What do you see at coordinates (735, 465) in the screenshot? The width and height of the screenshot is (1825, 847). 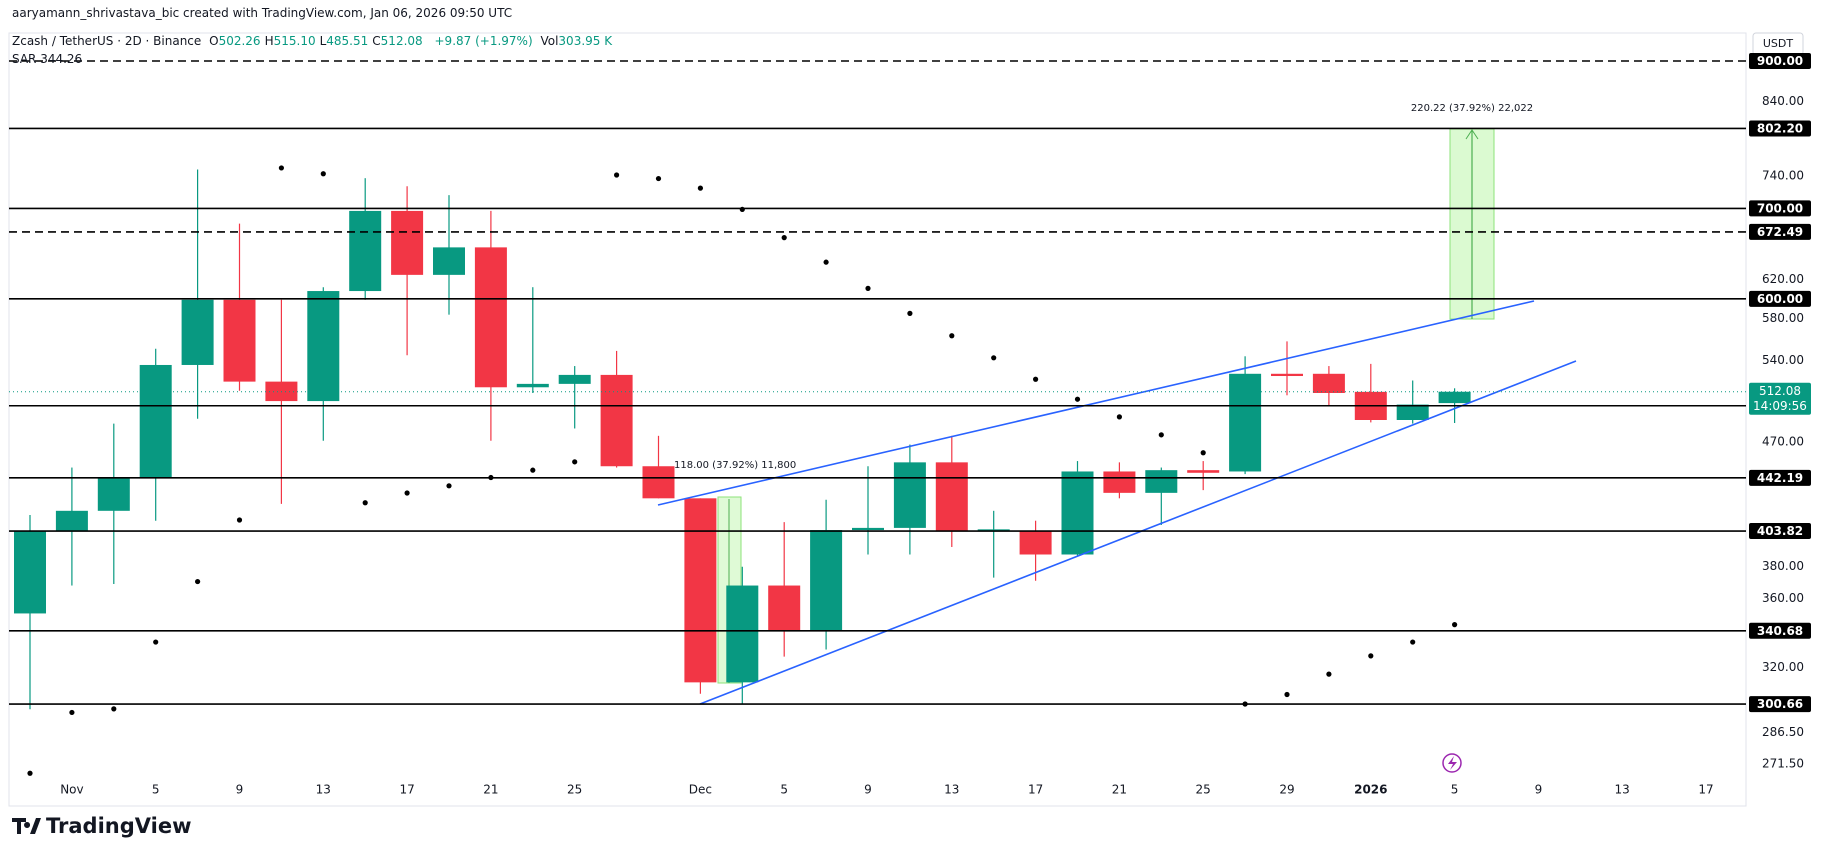 I see `measure-label: 118.00 (37.92%) 11,800` at bounding box center [735, 465].